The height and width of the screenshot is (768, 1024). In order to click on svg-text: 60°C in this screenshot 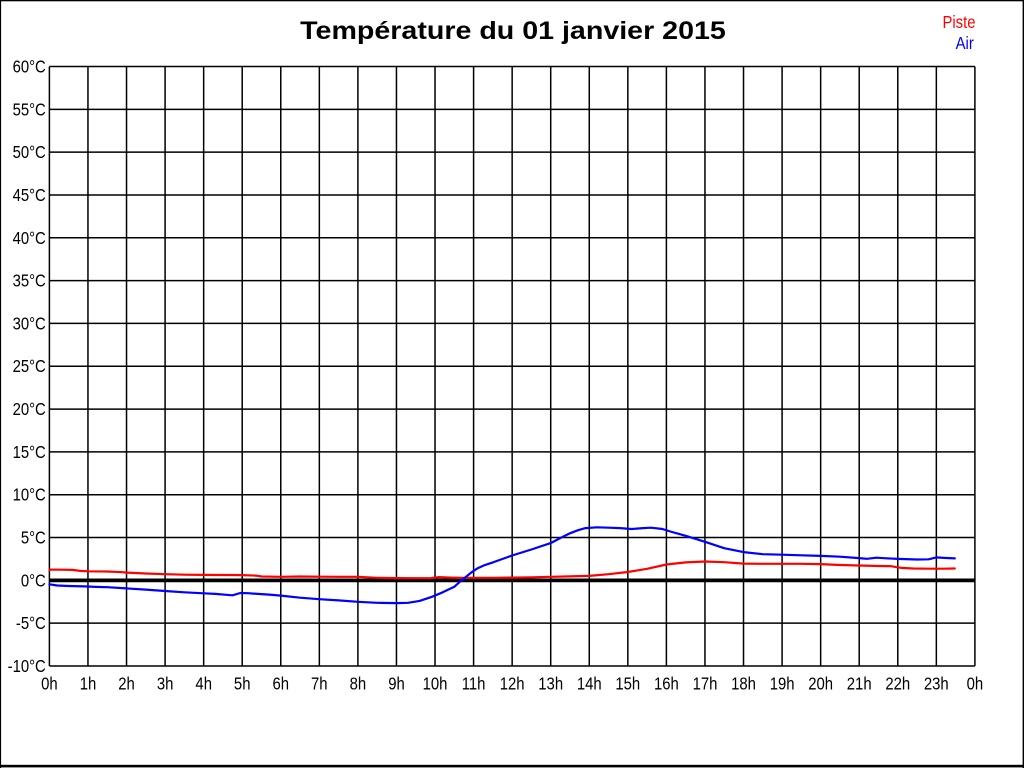, I will do `click(29, 66)`.